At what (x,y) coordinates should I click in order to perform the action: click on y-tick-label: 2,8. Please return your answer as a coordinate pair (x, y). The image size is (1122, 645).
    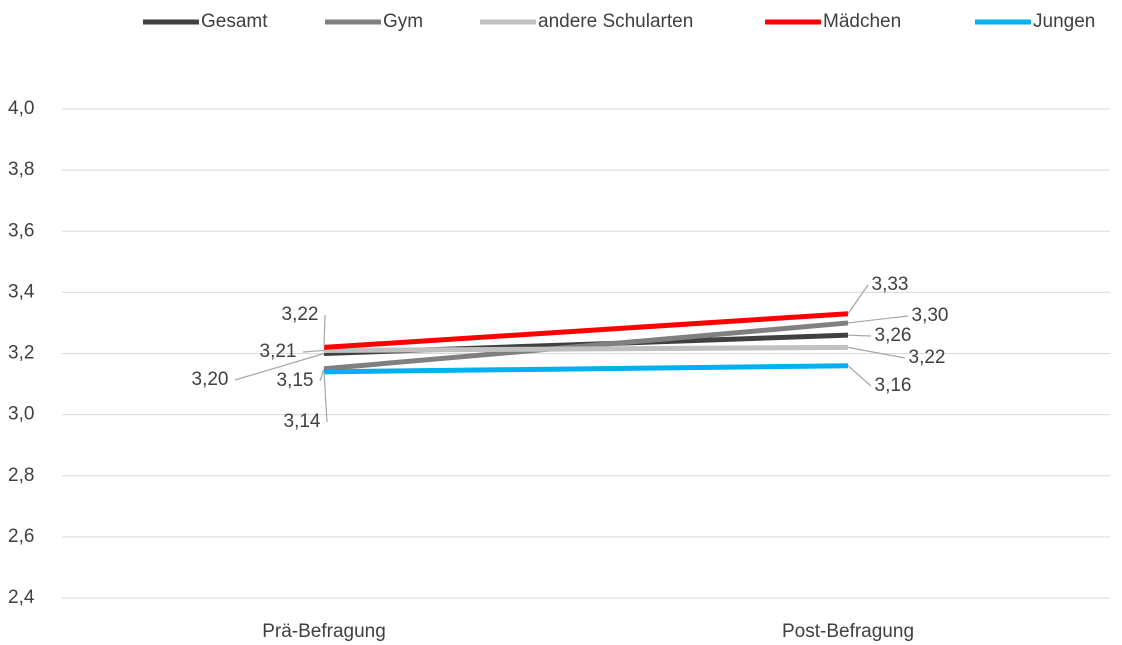
    Looking at the image, I should click on (21, 475).